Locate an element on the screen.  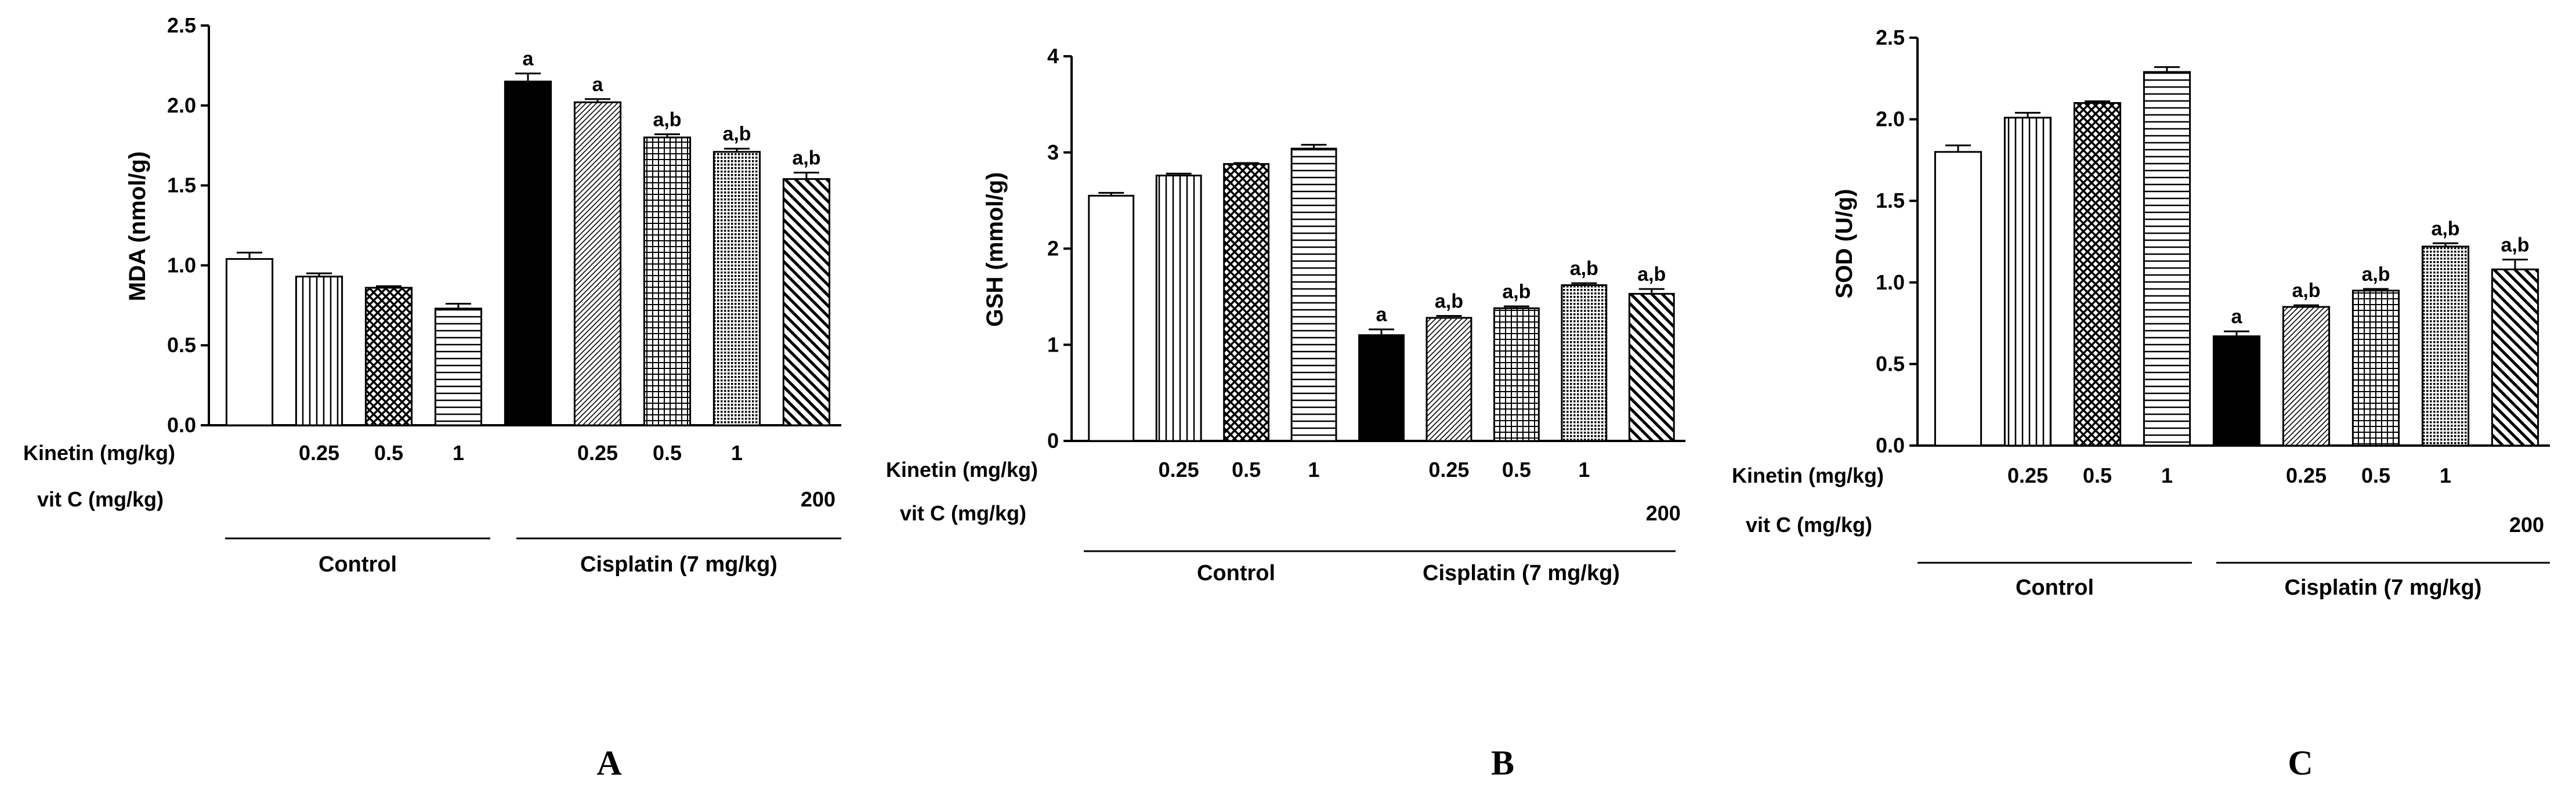
y-tick-label: 3 is located at coordinates (1053, 152).